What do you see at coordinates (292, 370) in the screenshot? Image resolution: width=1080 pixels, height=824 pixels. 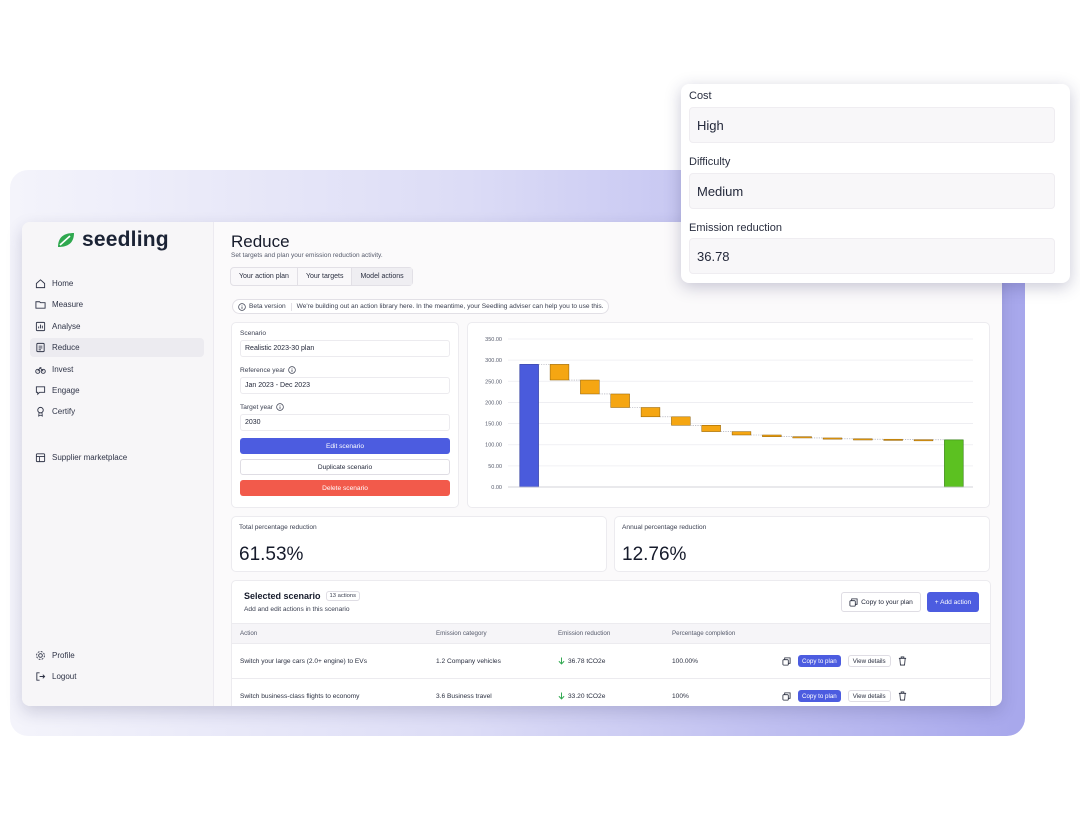 I see `info-icon` at bounding box center [292, 370].